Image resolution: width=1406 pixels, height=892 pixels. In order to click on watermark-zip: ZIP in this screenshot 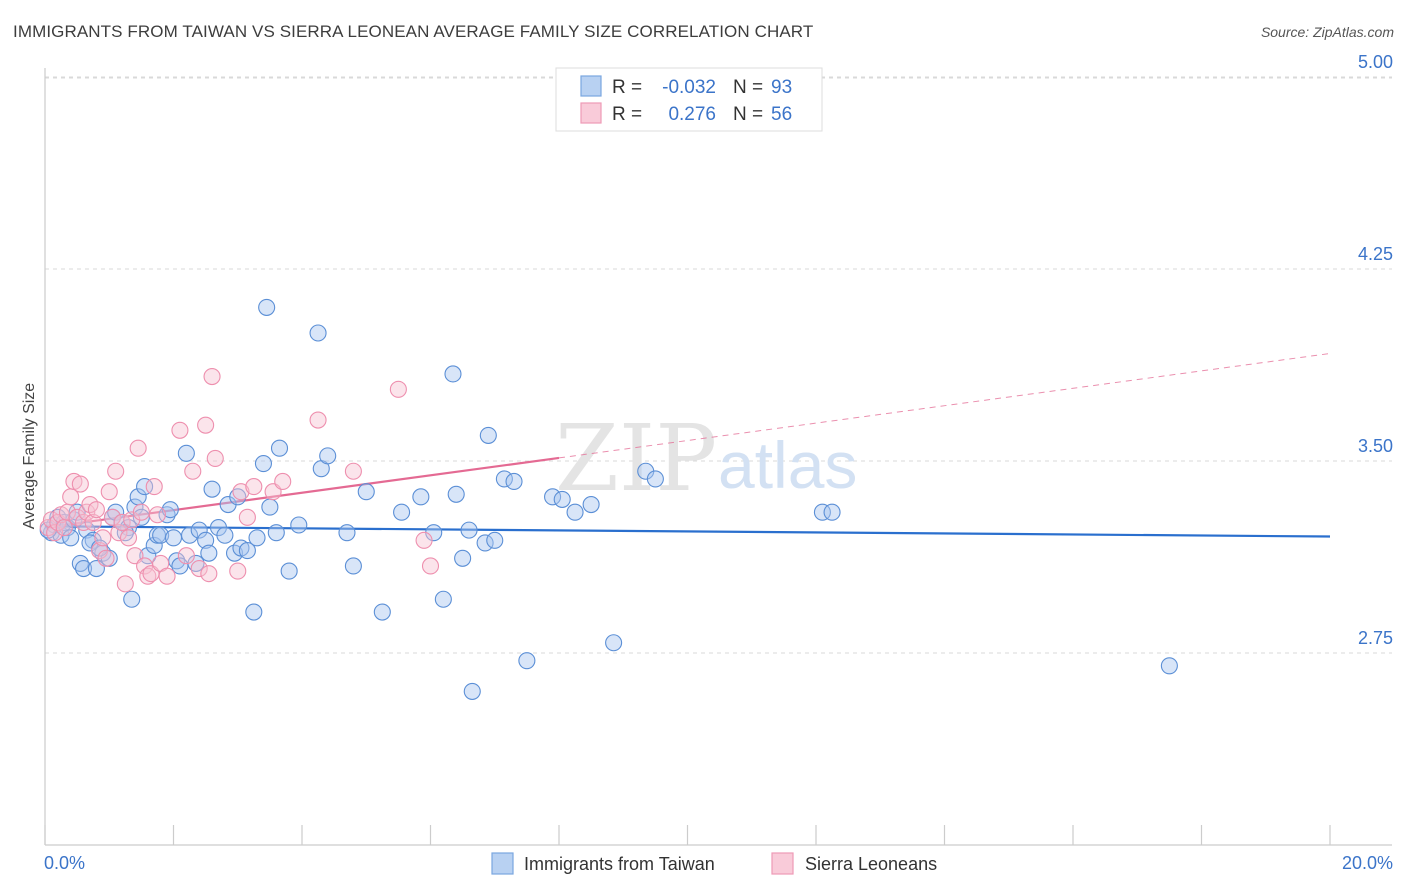, I will do `click(636, 458)`.